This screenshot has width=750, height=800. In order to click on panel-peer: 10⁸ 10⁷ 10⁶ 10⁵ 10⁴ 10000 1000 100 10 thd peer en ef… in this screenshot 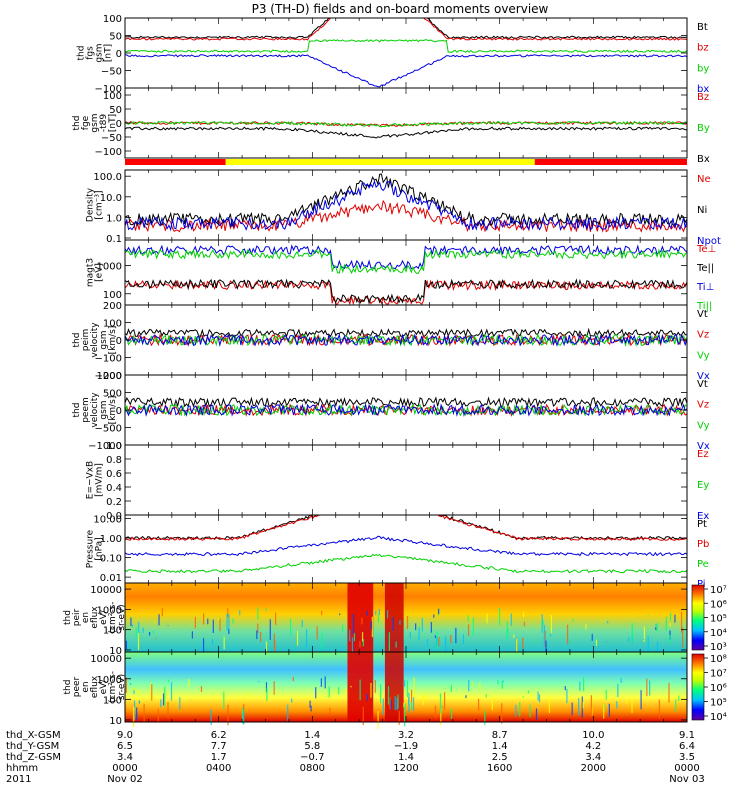, I will do `click(395, 690)`.